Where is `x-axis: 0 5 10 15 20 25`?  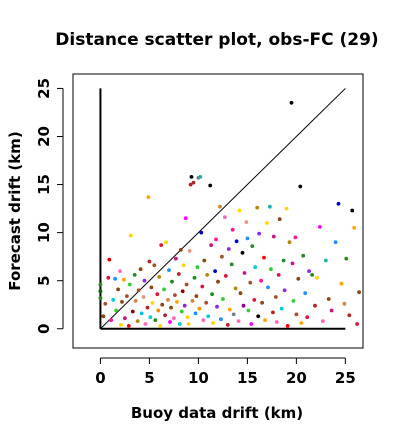 x-axis: 0 5 10 15 20 25 is located at coordinates (225, 372).